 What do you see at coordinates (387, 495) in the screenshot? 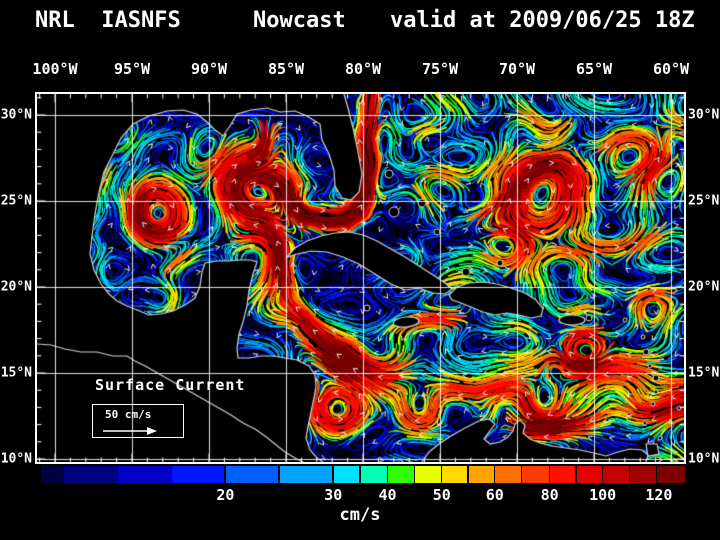
I see `colorbar-tick-40: 40` at bounding box center [387, 495].